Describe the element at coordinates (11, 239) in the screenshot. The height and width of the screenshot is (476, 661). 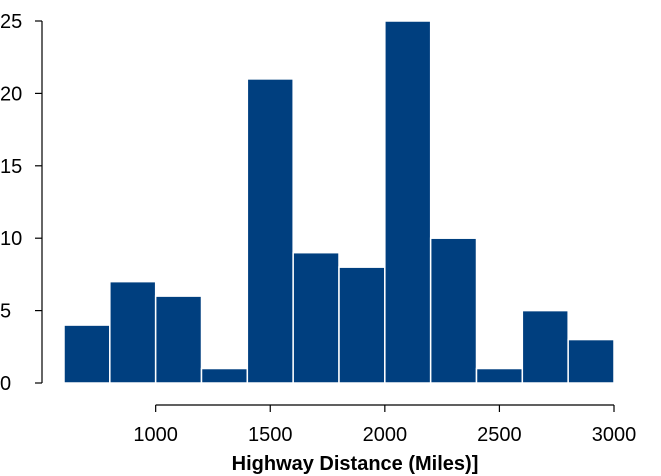
I see `y-tick-label: 10` at that location.